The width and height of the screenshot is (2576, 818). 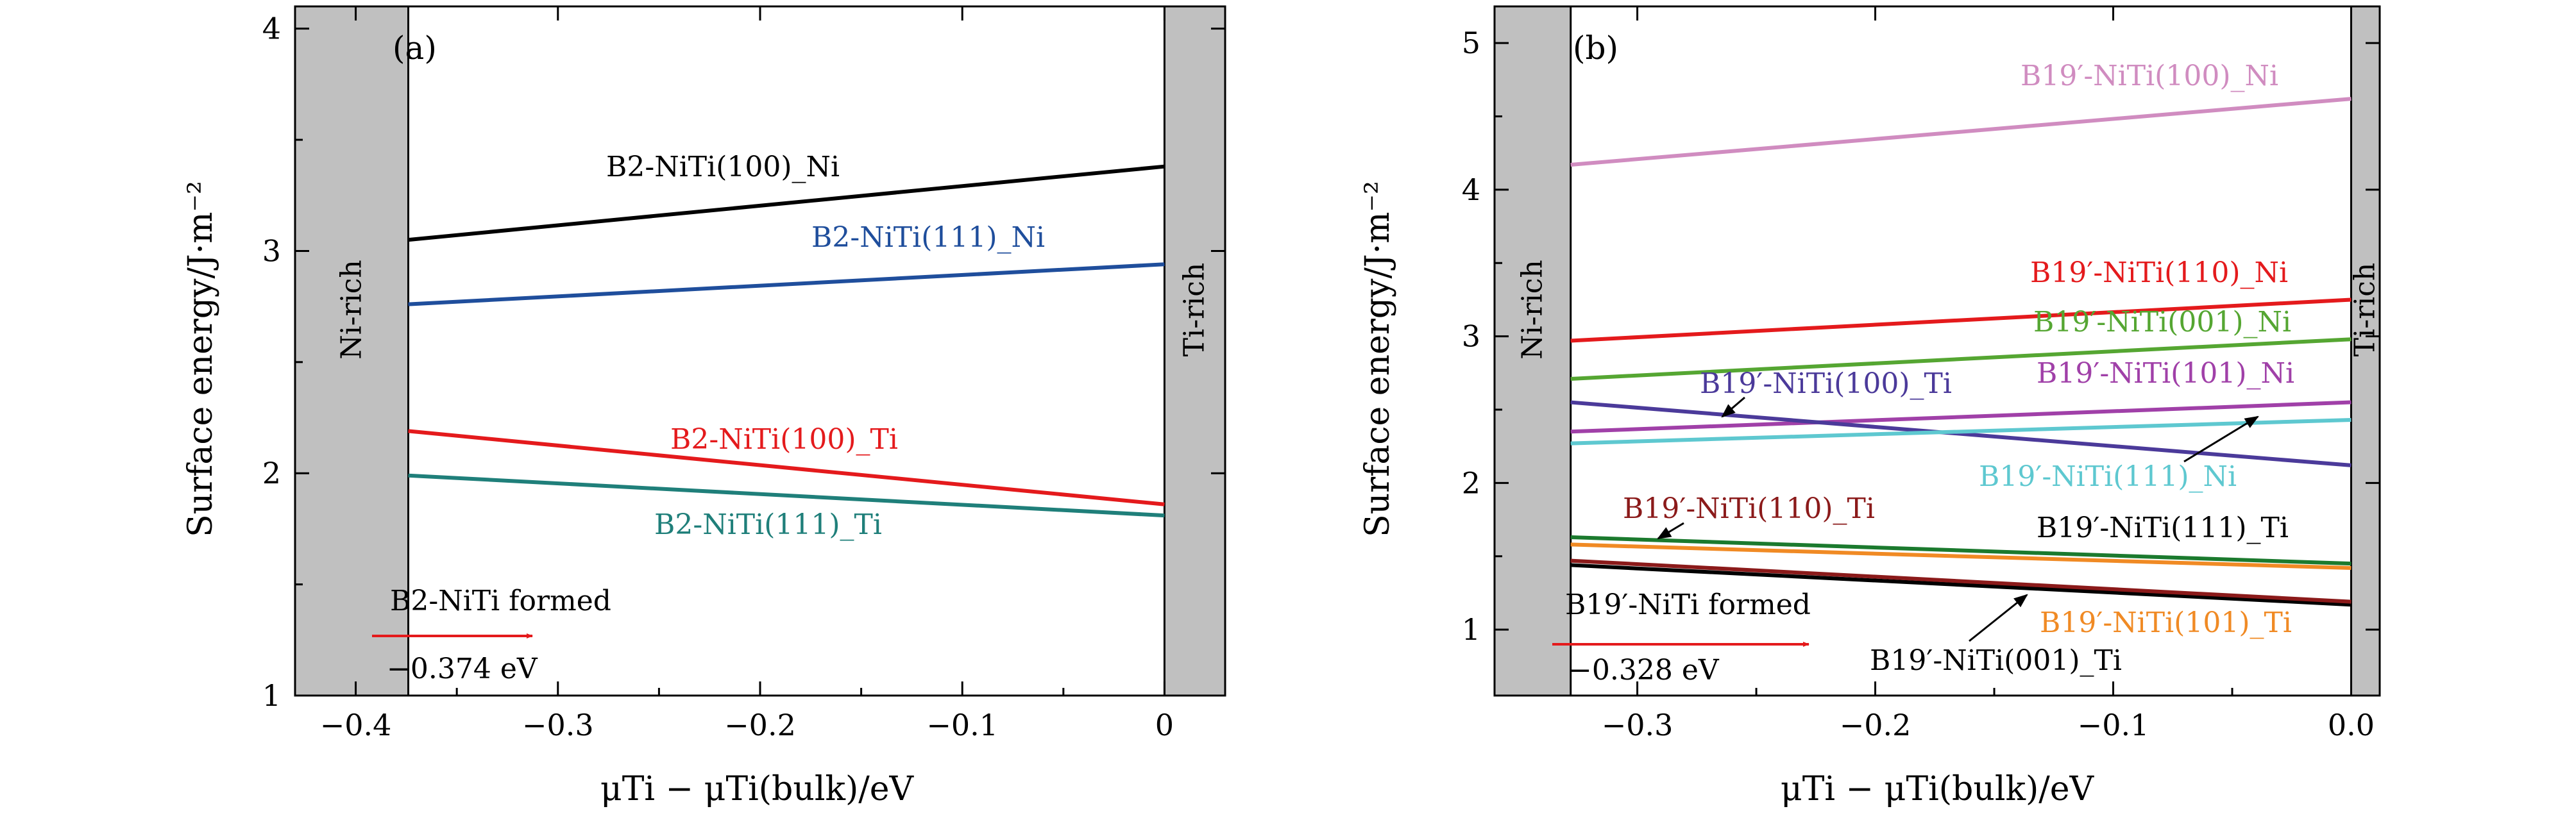 What do you see at coordinates (1532, 310) in the screenshot?
I see `panel-b-region-ni-rich-label: Ni-rich` at bounding box center [1532, 310].